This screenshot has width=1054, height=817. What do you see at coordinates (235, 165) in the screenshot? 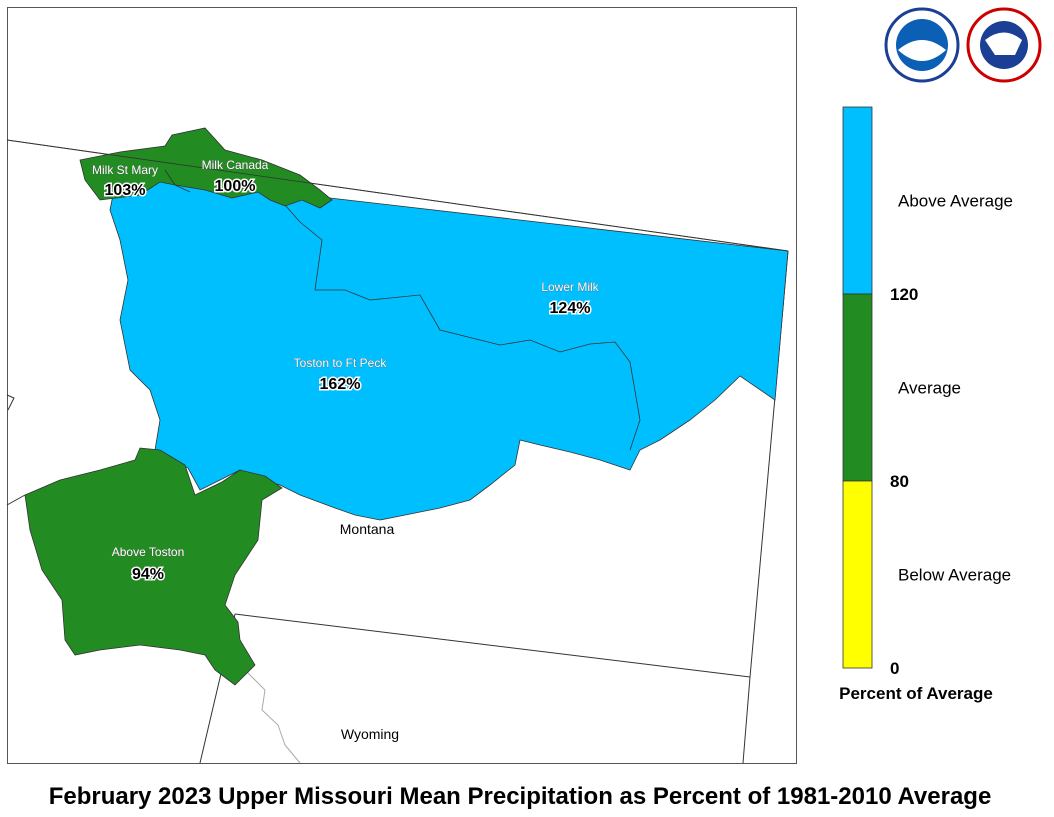
I see `region-name: Milk Canada` at bounding box center [235, 165].